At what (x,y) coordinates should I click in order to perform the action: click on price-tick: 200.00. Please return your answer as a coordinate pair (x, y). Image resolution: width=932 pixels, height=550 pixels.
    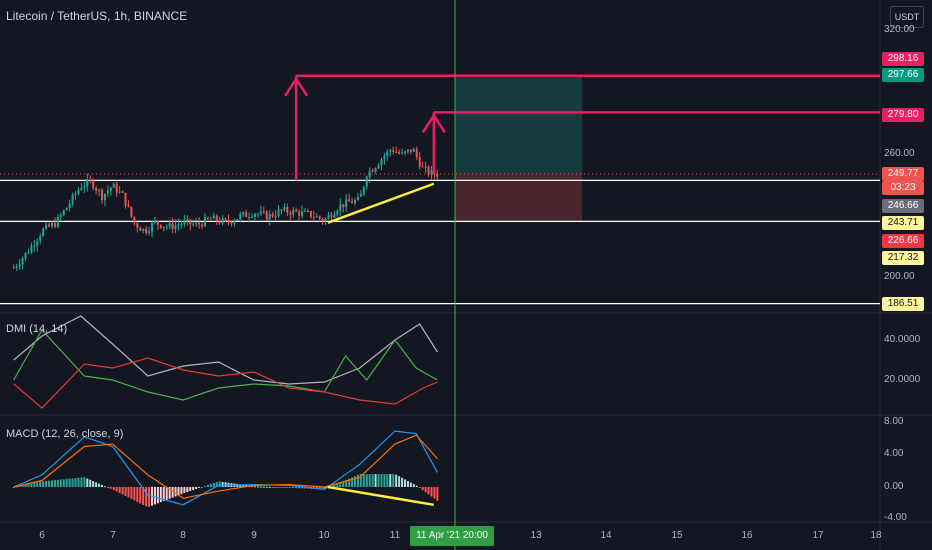
    Looking at the image, I should click on (899, 276).